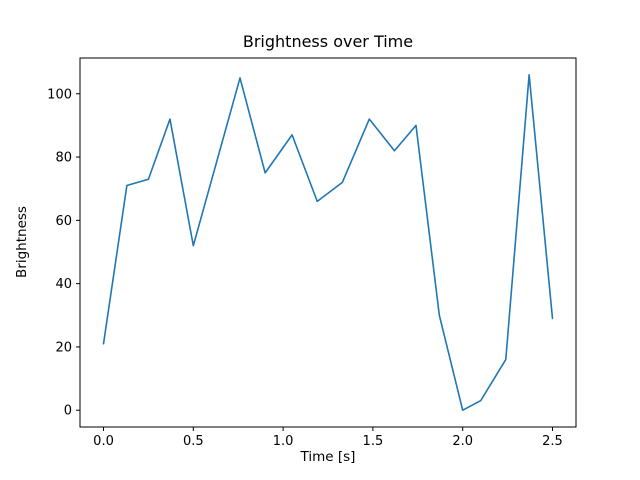 The height and width of the screenshot is (480, 640). I want to click on y-tick-label: 0, so click(68, 411).